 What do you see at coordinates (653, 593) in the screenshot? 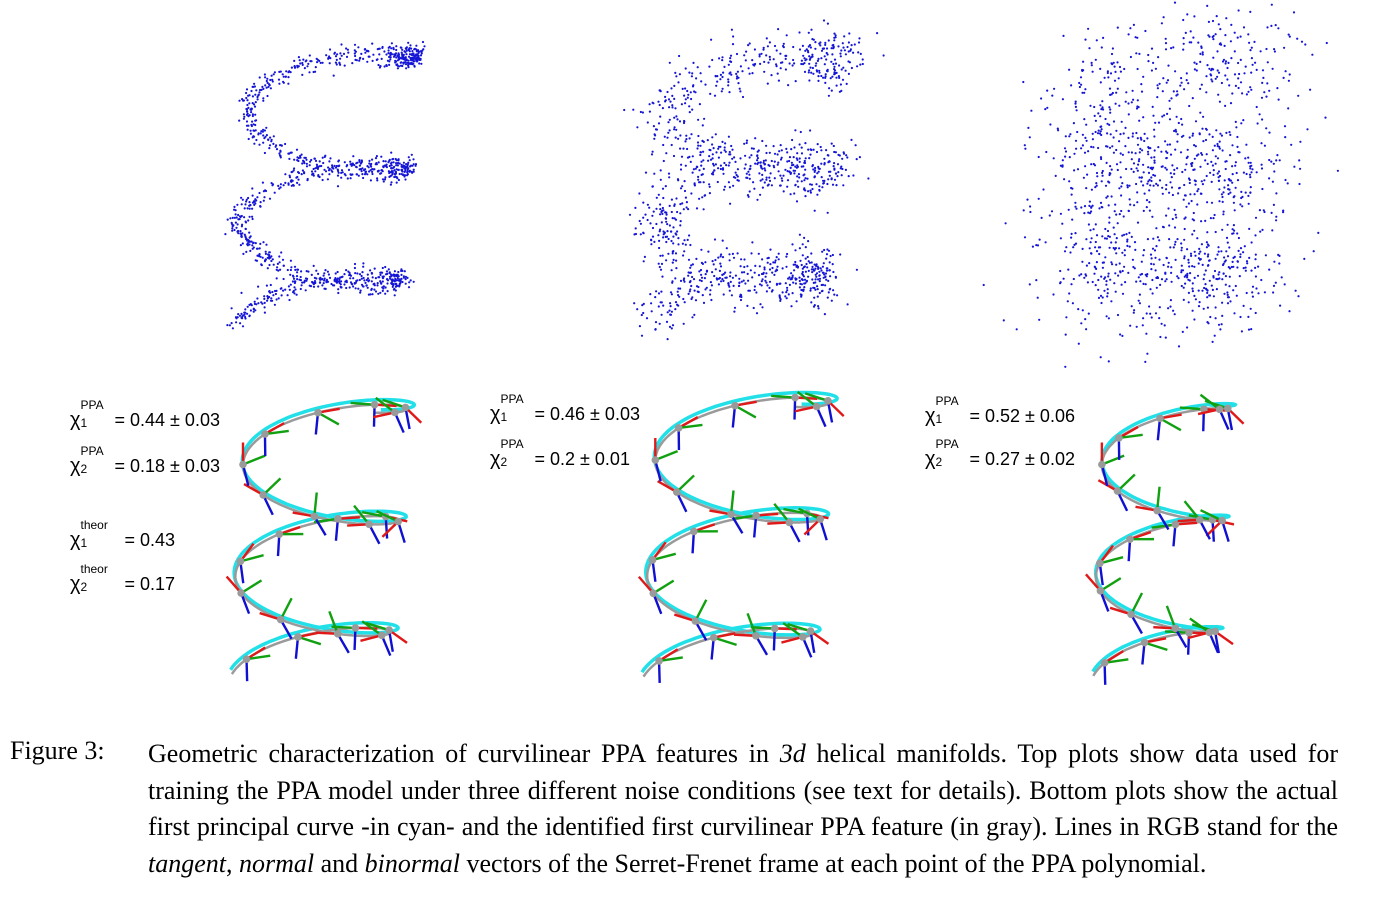
I see `ppa-frame-point` at bounding box center [653, 593].